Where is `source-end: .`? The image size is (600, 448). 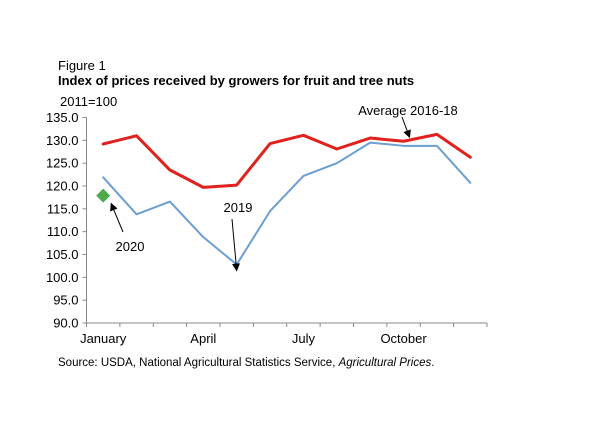
source-end: . is located at coordinates (433, 363).